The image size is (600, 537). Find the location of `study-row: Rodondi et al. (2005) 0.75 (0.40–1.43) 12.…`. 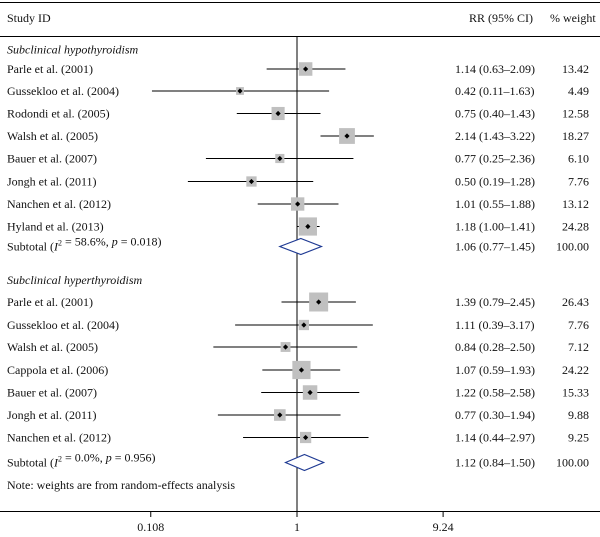

study-row: Rodondi et al. (2005) 0.75 (0.40–1.43) 12.… is located at coordinates (298, 114).